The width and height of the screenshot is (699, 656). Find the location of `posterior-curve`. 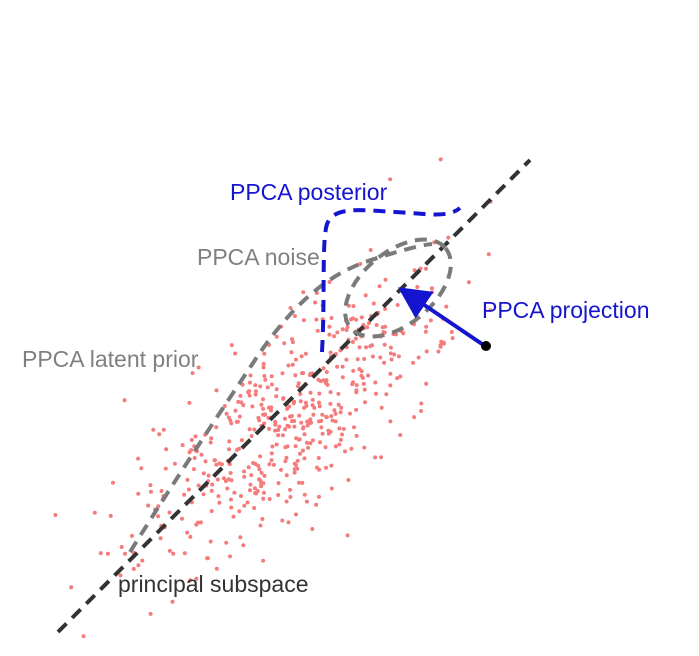

posterior-curve is located at coordinates (391, 279).